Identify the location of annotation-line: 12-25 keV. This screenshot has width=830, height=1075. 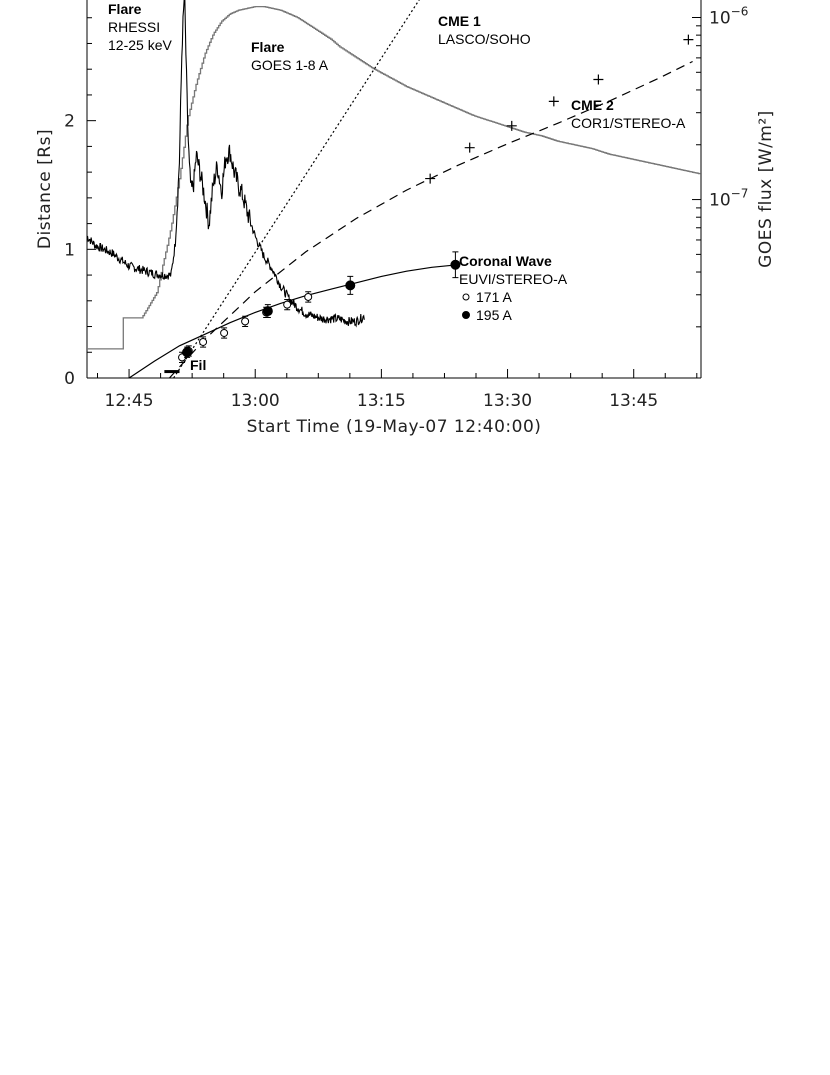
(140, 45).